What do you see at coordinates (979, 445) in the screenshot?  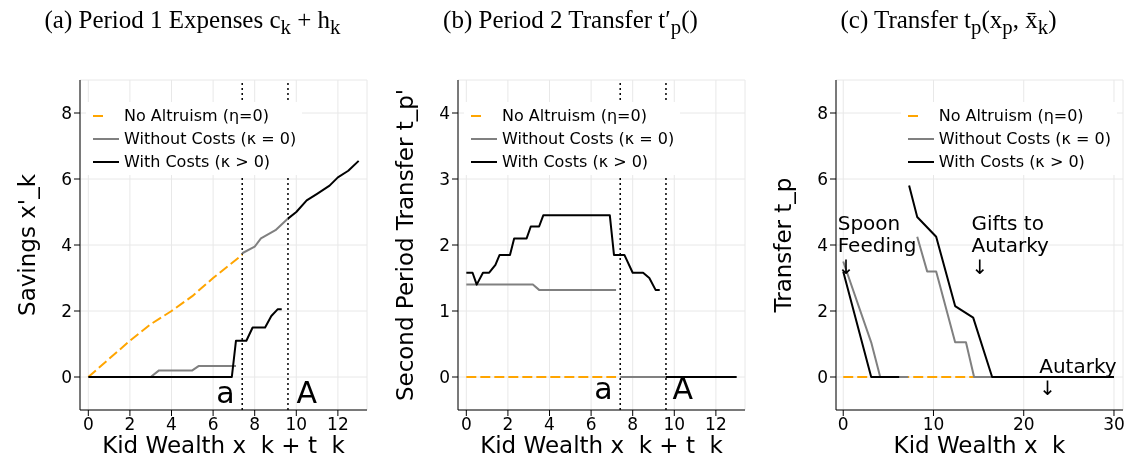 I see `x-axis-title: Kid Wealth x k` at bounding box center [979, 445].